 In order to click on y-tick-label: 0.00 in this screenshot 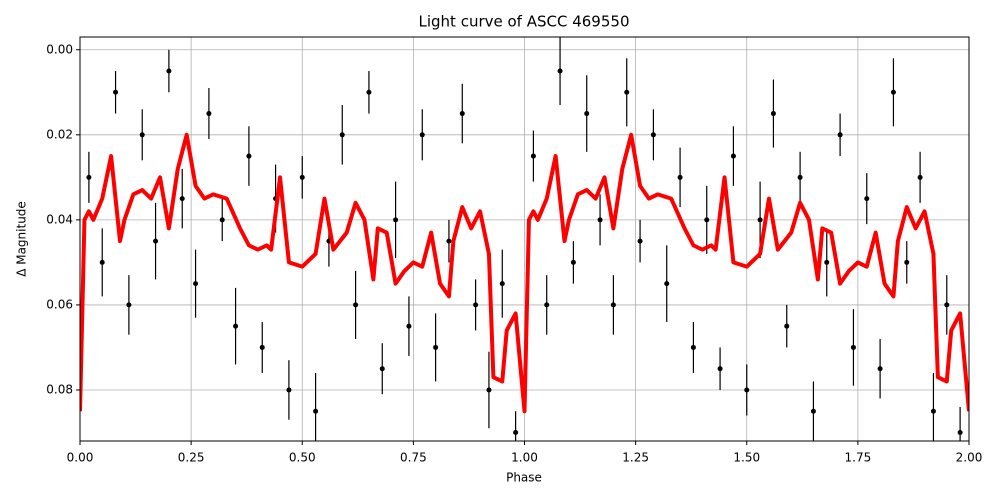, I will do `click(59, 49)`.